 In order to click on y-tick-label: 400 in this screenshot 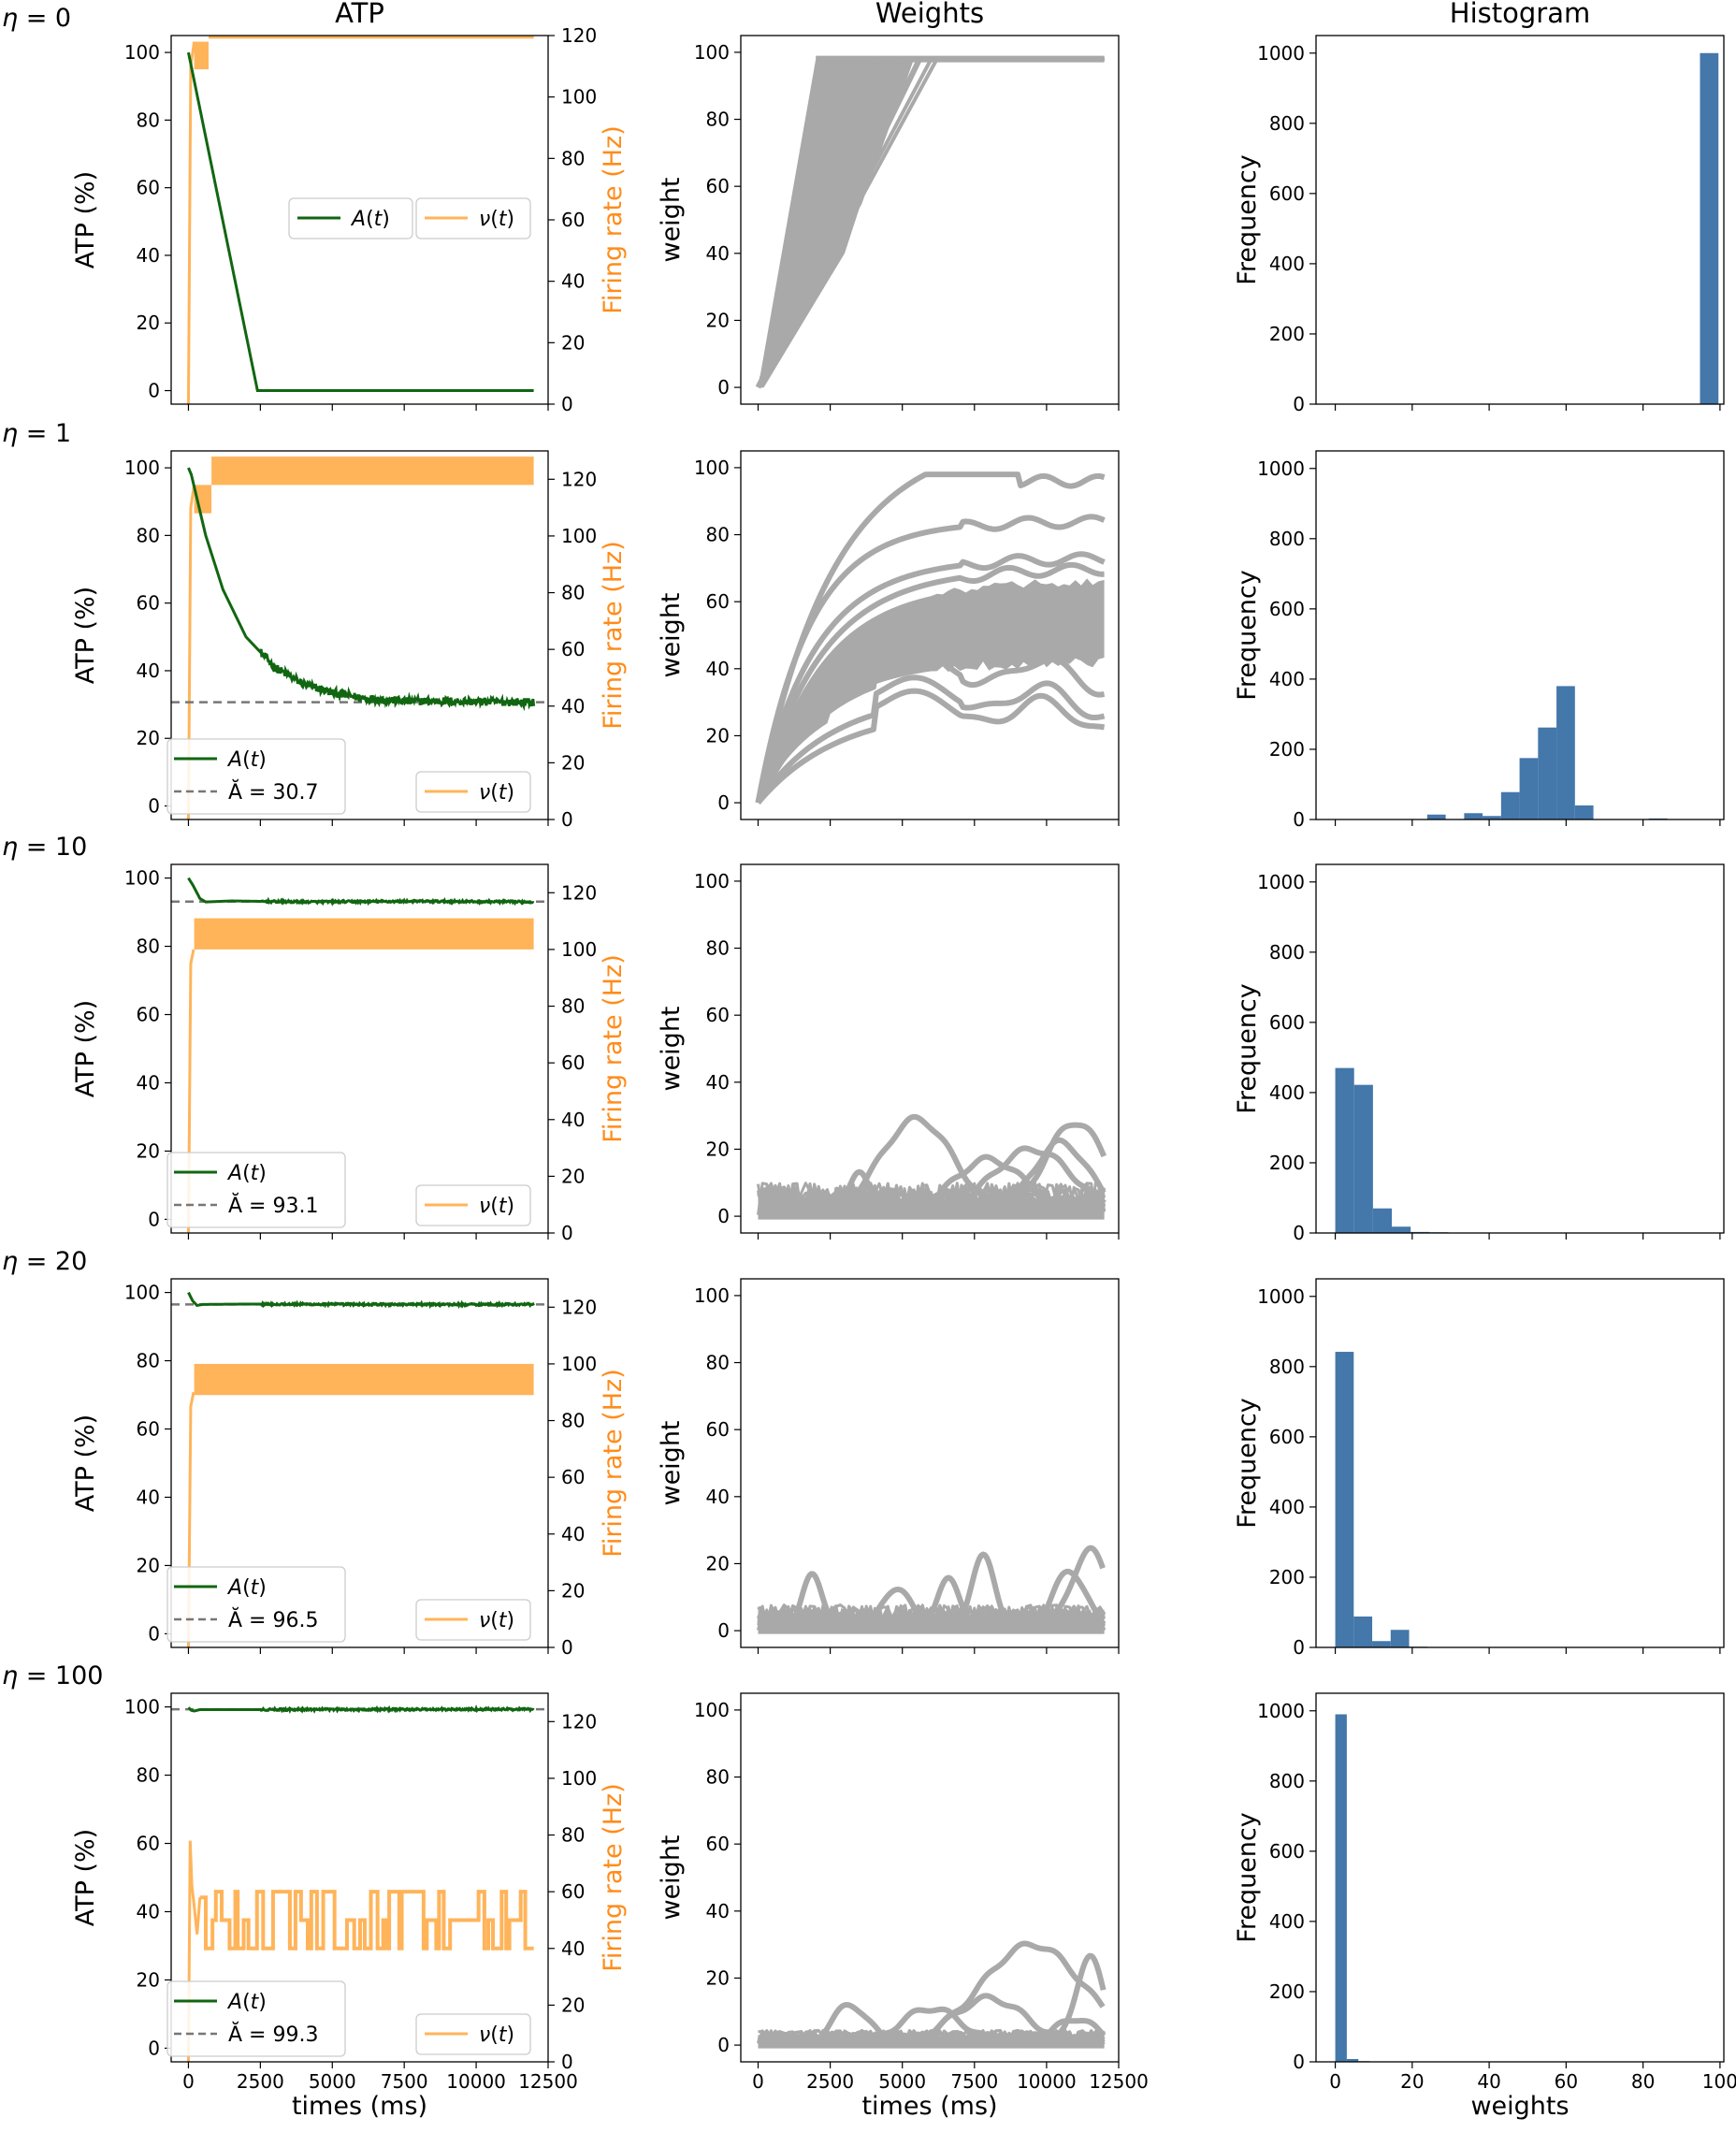, I will do `click(1287, 1092)`.